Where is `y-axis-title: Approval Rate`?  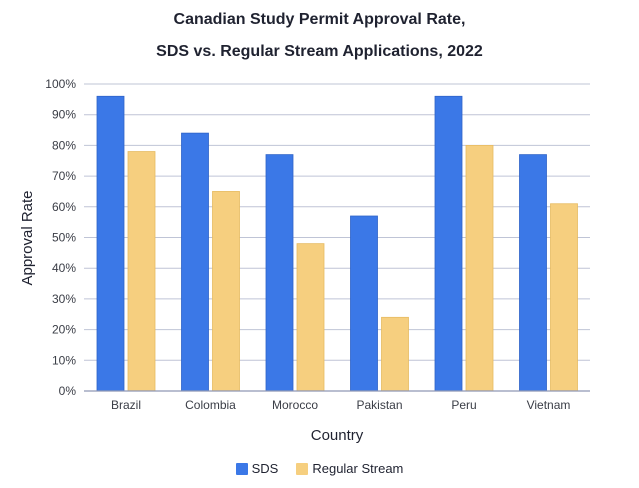
y-axis-title: Approval Rate is located at coordinates (27, 237).